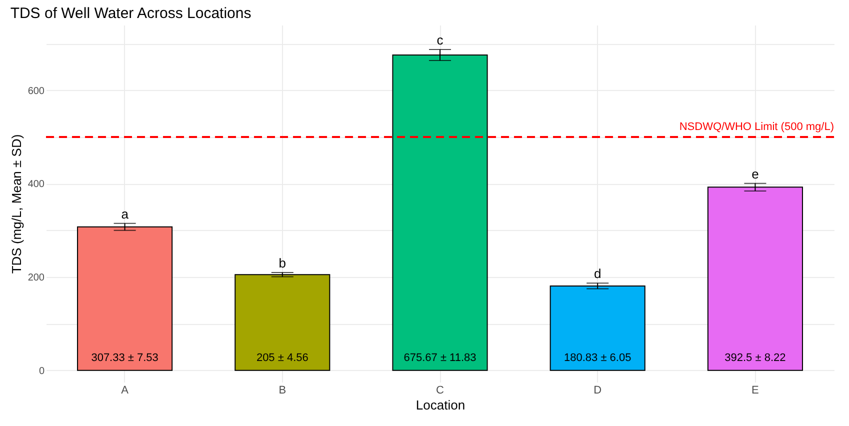  What do you see at coordinates (124, 358) in the screenshot?
I see `data-label: 307.33 ± 7.53` at bounding box center [124, 358].